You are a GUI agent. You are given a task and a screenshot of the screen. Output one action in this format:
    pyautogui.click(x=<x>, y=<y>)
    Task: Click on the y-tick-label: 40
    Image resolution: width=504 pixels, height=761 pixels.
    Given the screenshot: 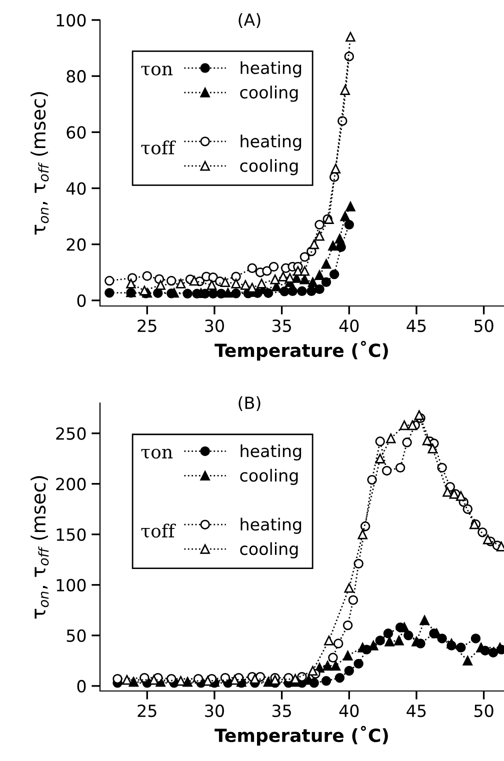 What is the action you would take?
    pyautogui.click(x=76, y=188)
    